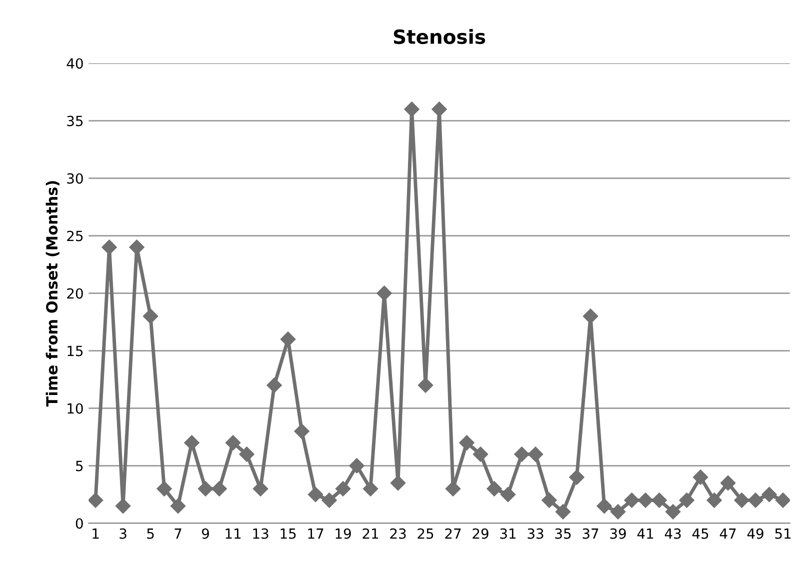 This screenshot has height=575, width=806. Describe the element at coordinates (75, 351) in the screenshot. I see `y-tick-label: 15` at that location.